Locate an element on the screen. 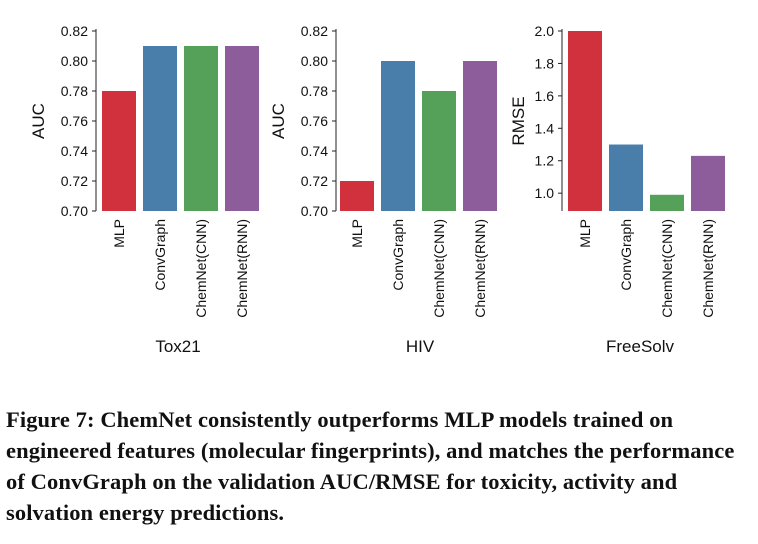 The width and height of the screenshot is (758, 544). x-axis-label: HIV is located at coordinates (420, 346).